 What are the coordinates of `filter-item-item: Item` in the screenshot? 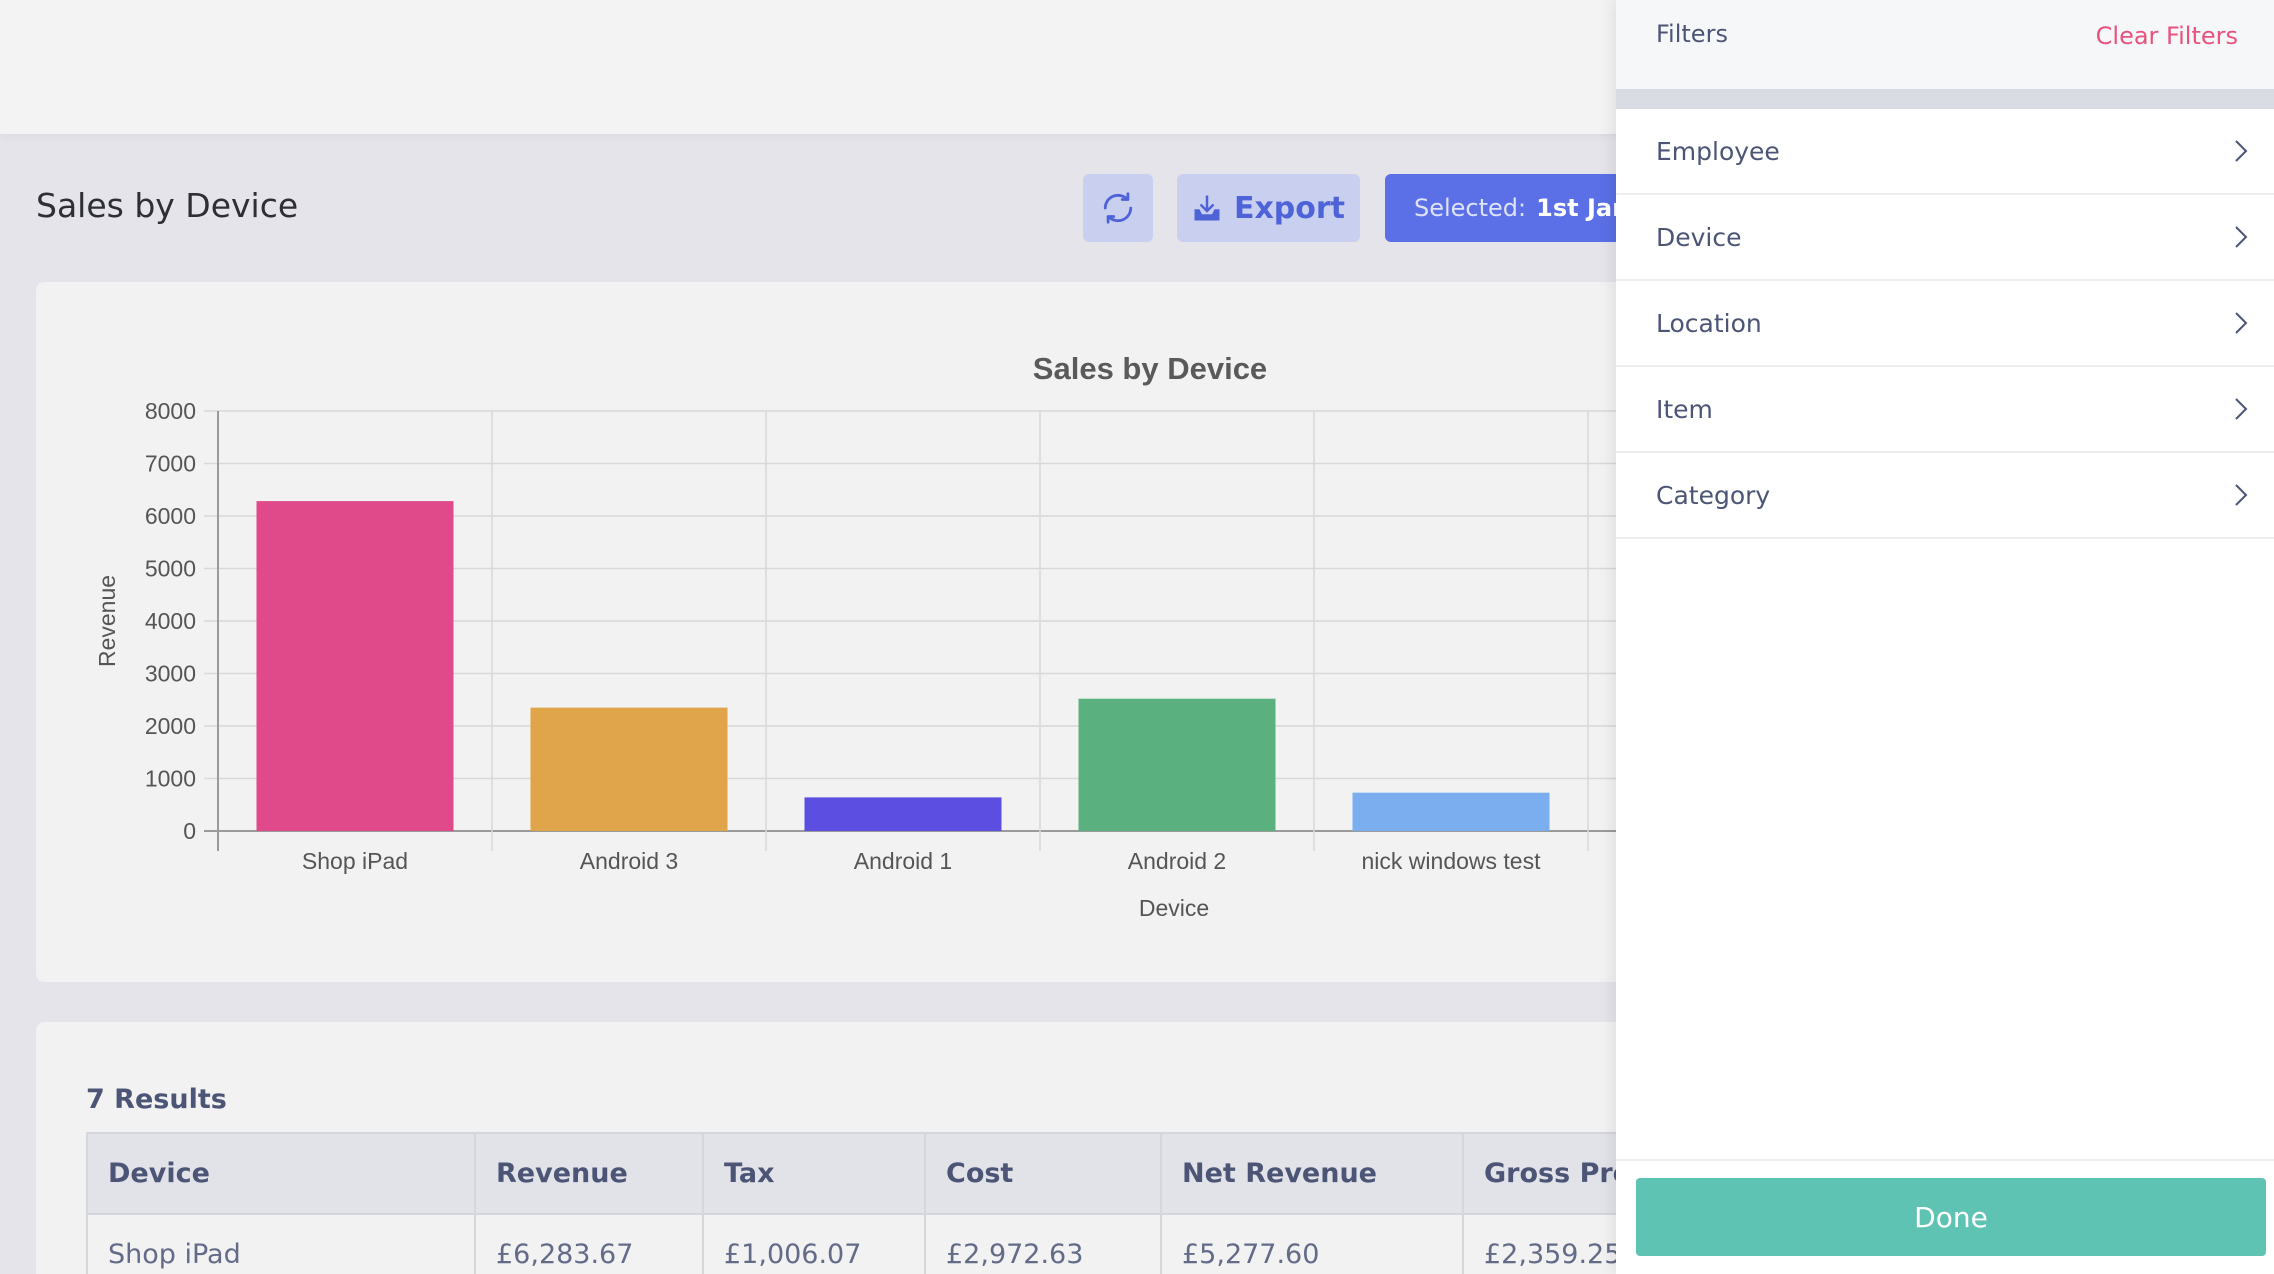 It's located at (1945, 410).